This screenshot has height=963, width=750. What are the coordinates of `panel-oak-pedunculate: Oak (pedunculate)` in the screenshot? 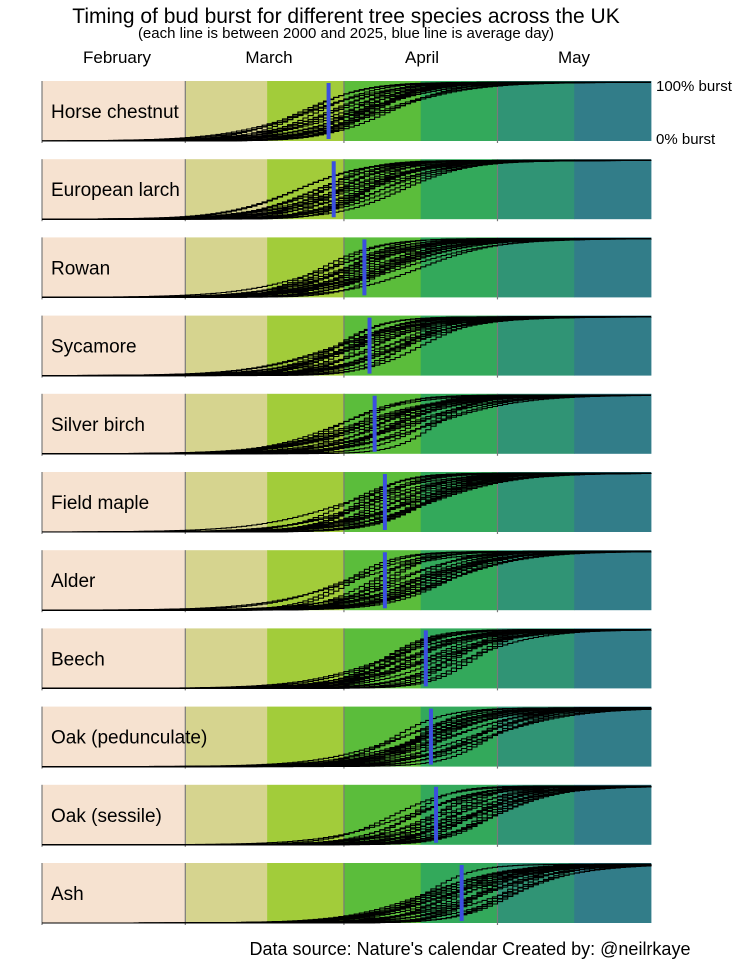 It's located at (346, 737).